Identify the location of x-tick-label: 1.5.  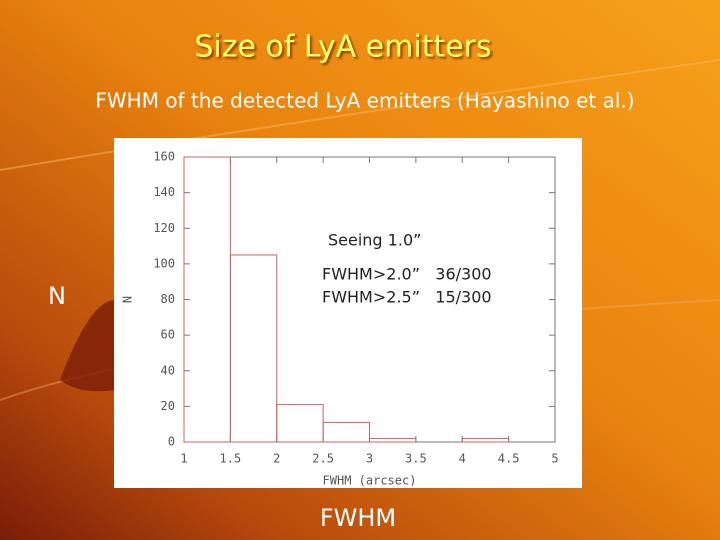
(231, 459).